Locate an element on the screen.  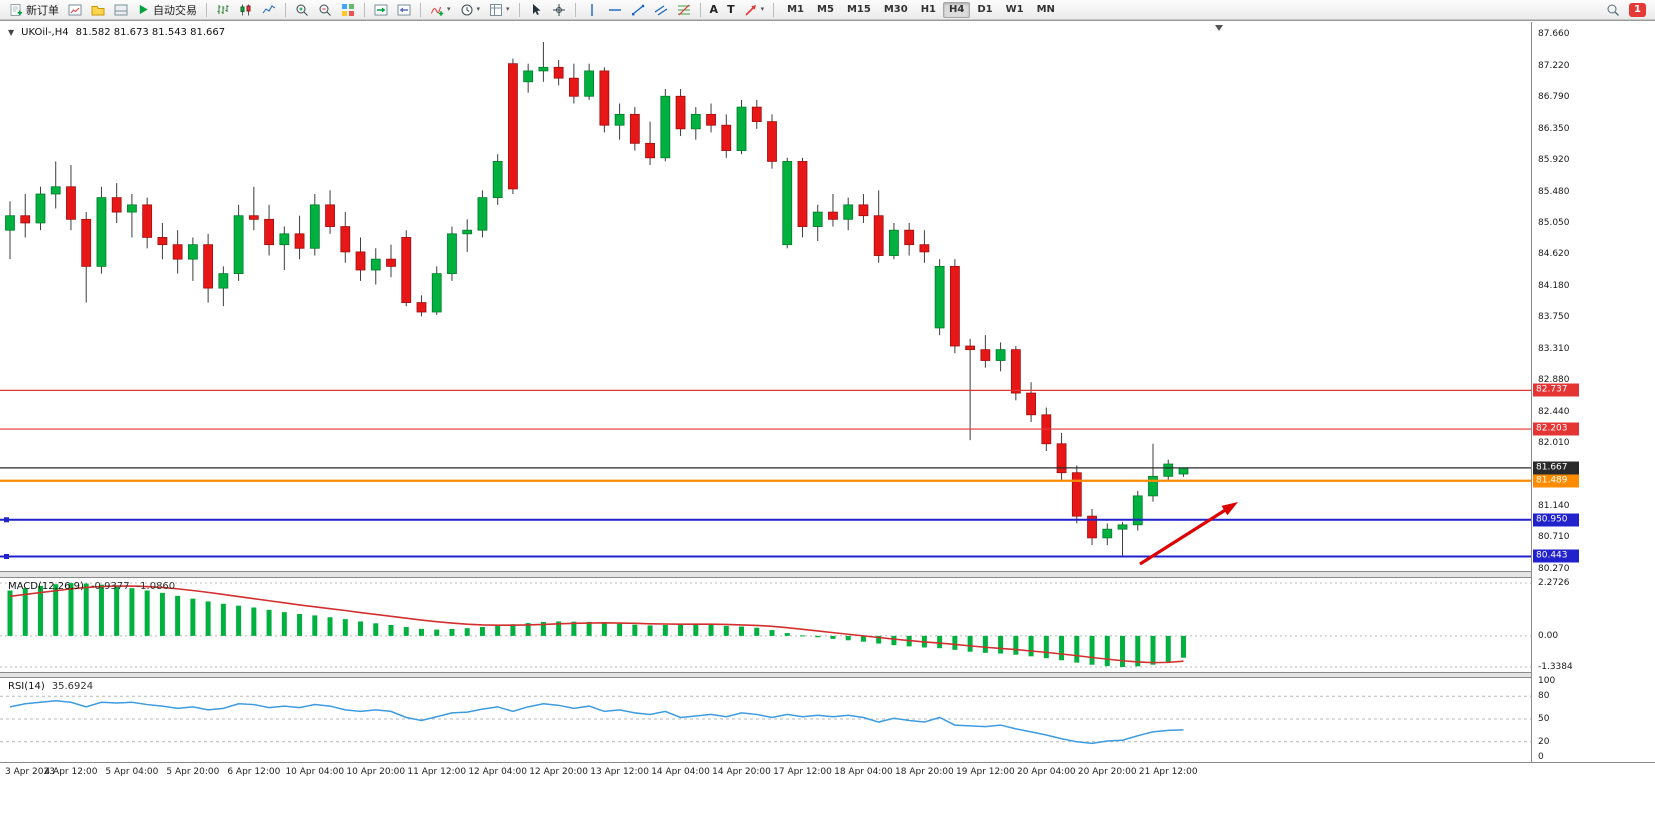
bar-chart-type-button is located at coordinates (223, 9).